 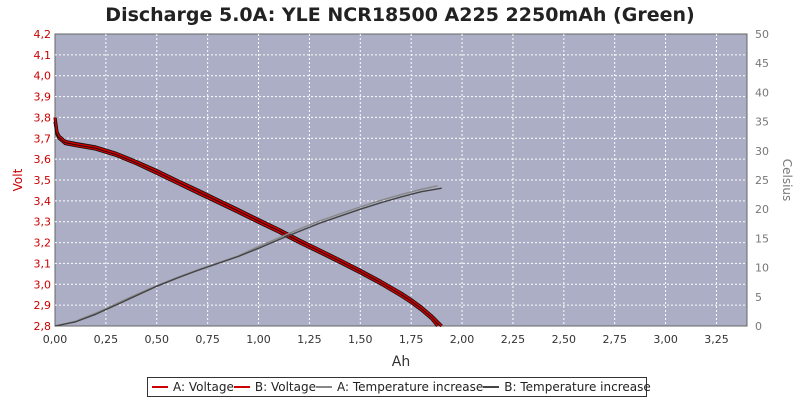 What do you see at coordinates (18, 179) in the screenshot?
I see `y-left-axis-label: Volt` at bounding box center [18, 179].